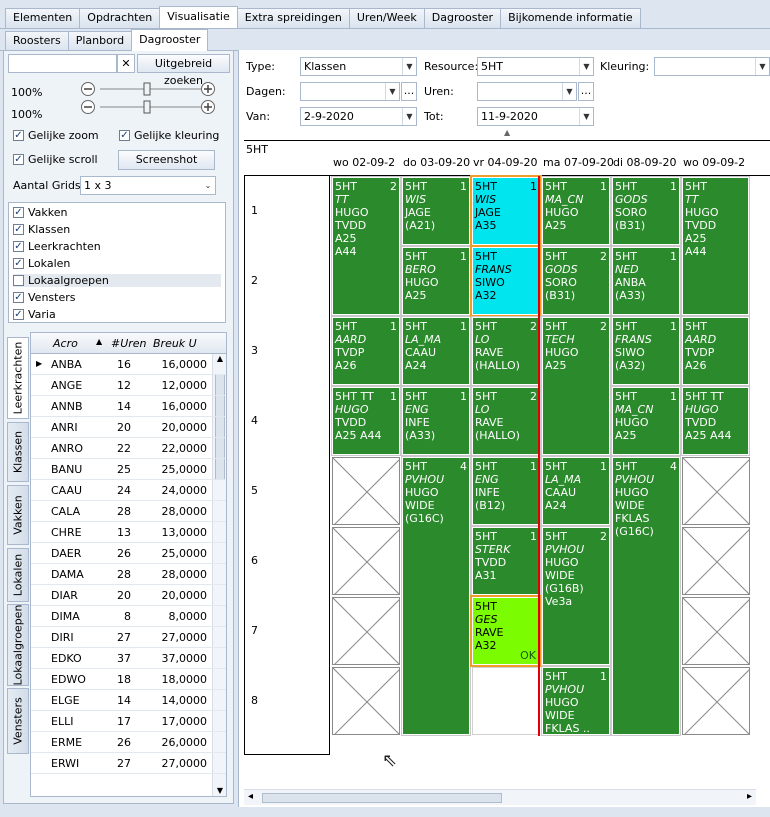 This screenshot has width=770, height=817. I want to click on day-header: wo 09-09-2, so click(714, 162).